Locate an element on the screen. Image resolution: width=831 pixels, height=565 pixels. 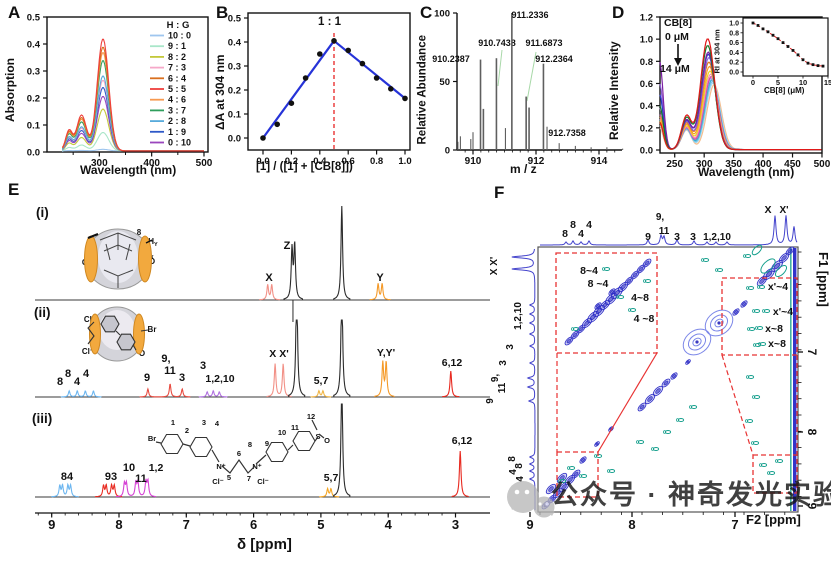
e-structure-atom-label: 9 is located at coordinates (267, 443).